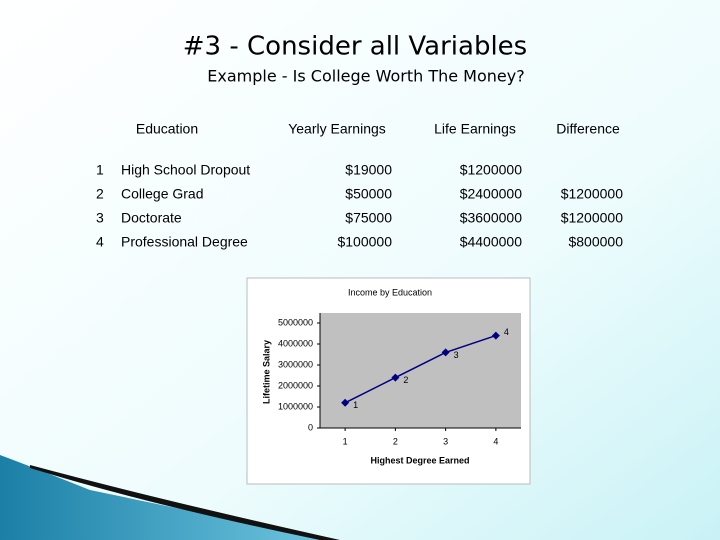 This screenshot has height=540, width=720. What do you see at coordinates (368, 218) in the screenshot?
I see `table-cell: $75000` at bounding box center [368, 218].